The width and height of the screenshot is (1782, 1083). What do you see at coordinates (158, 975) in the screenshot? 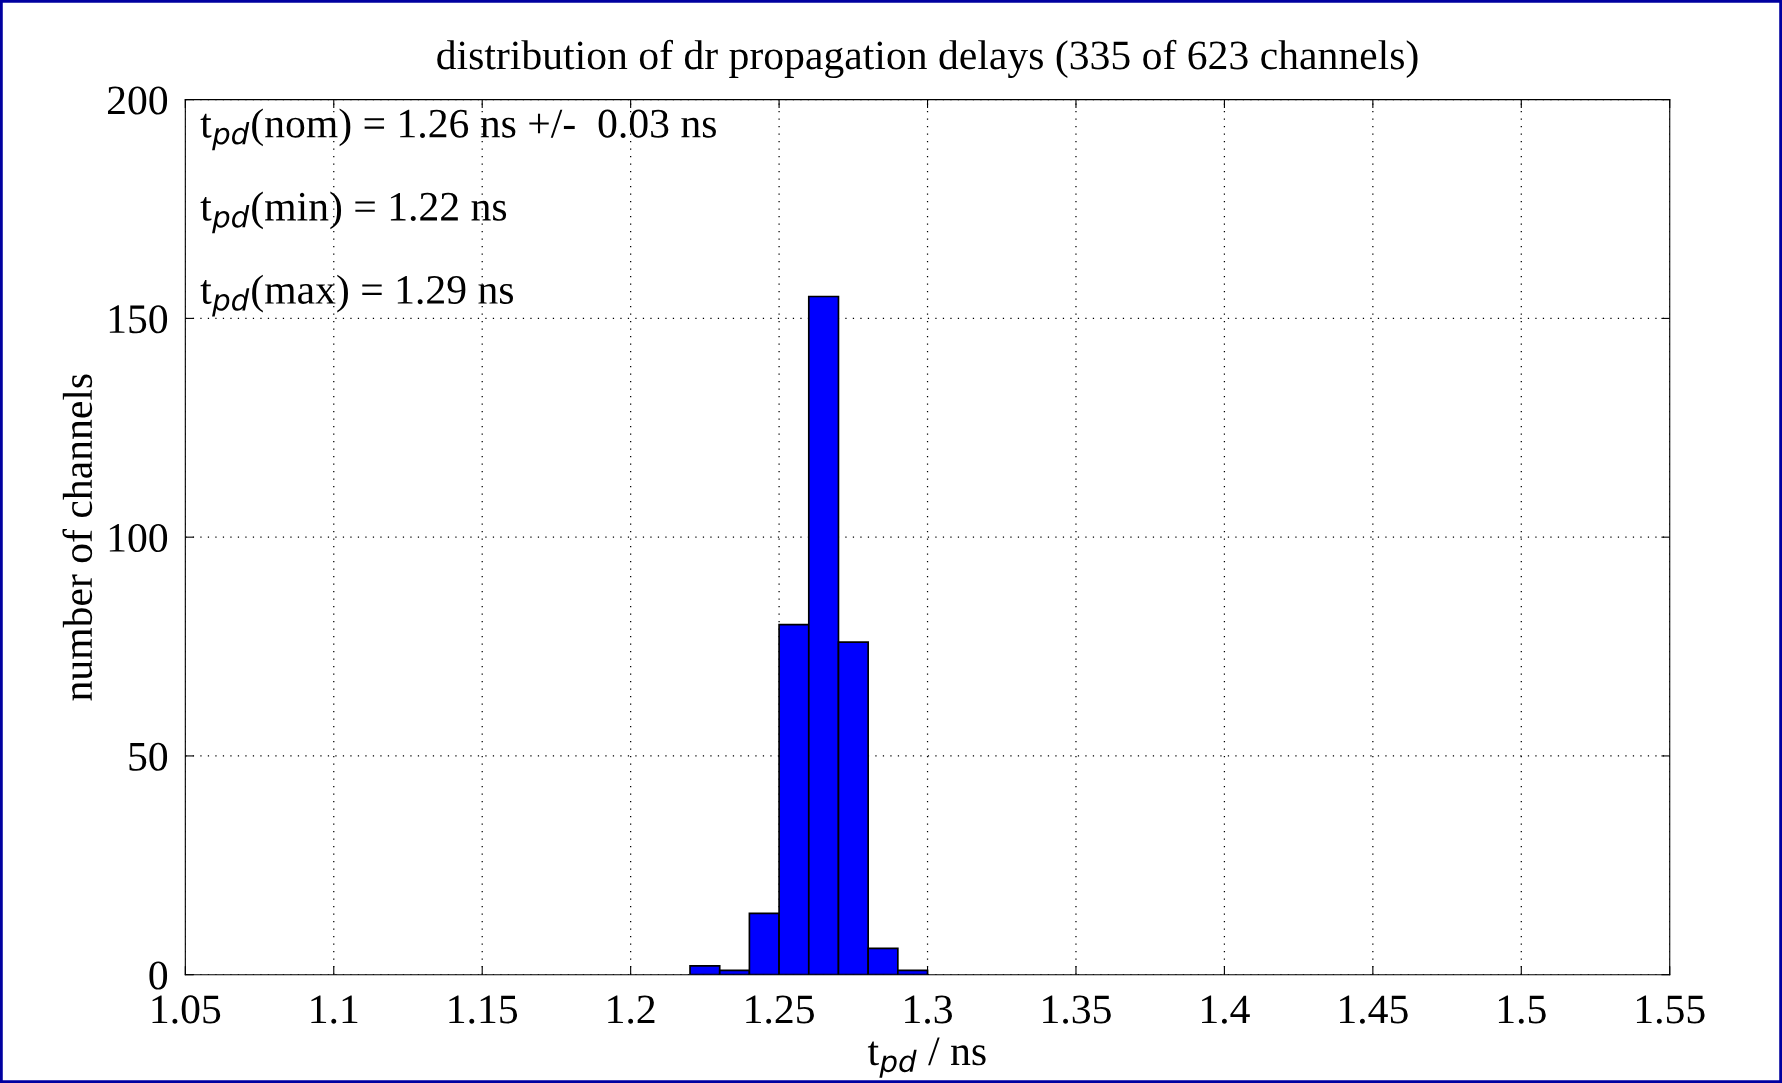
I see `y-tick-label: 0` at bounding box center [158, 975].